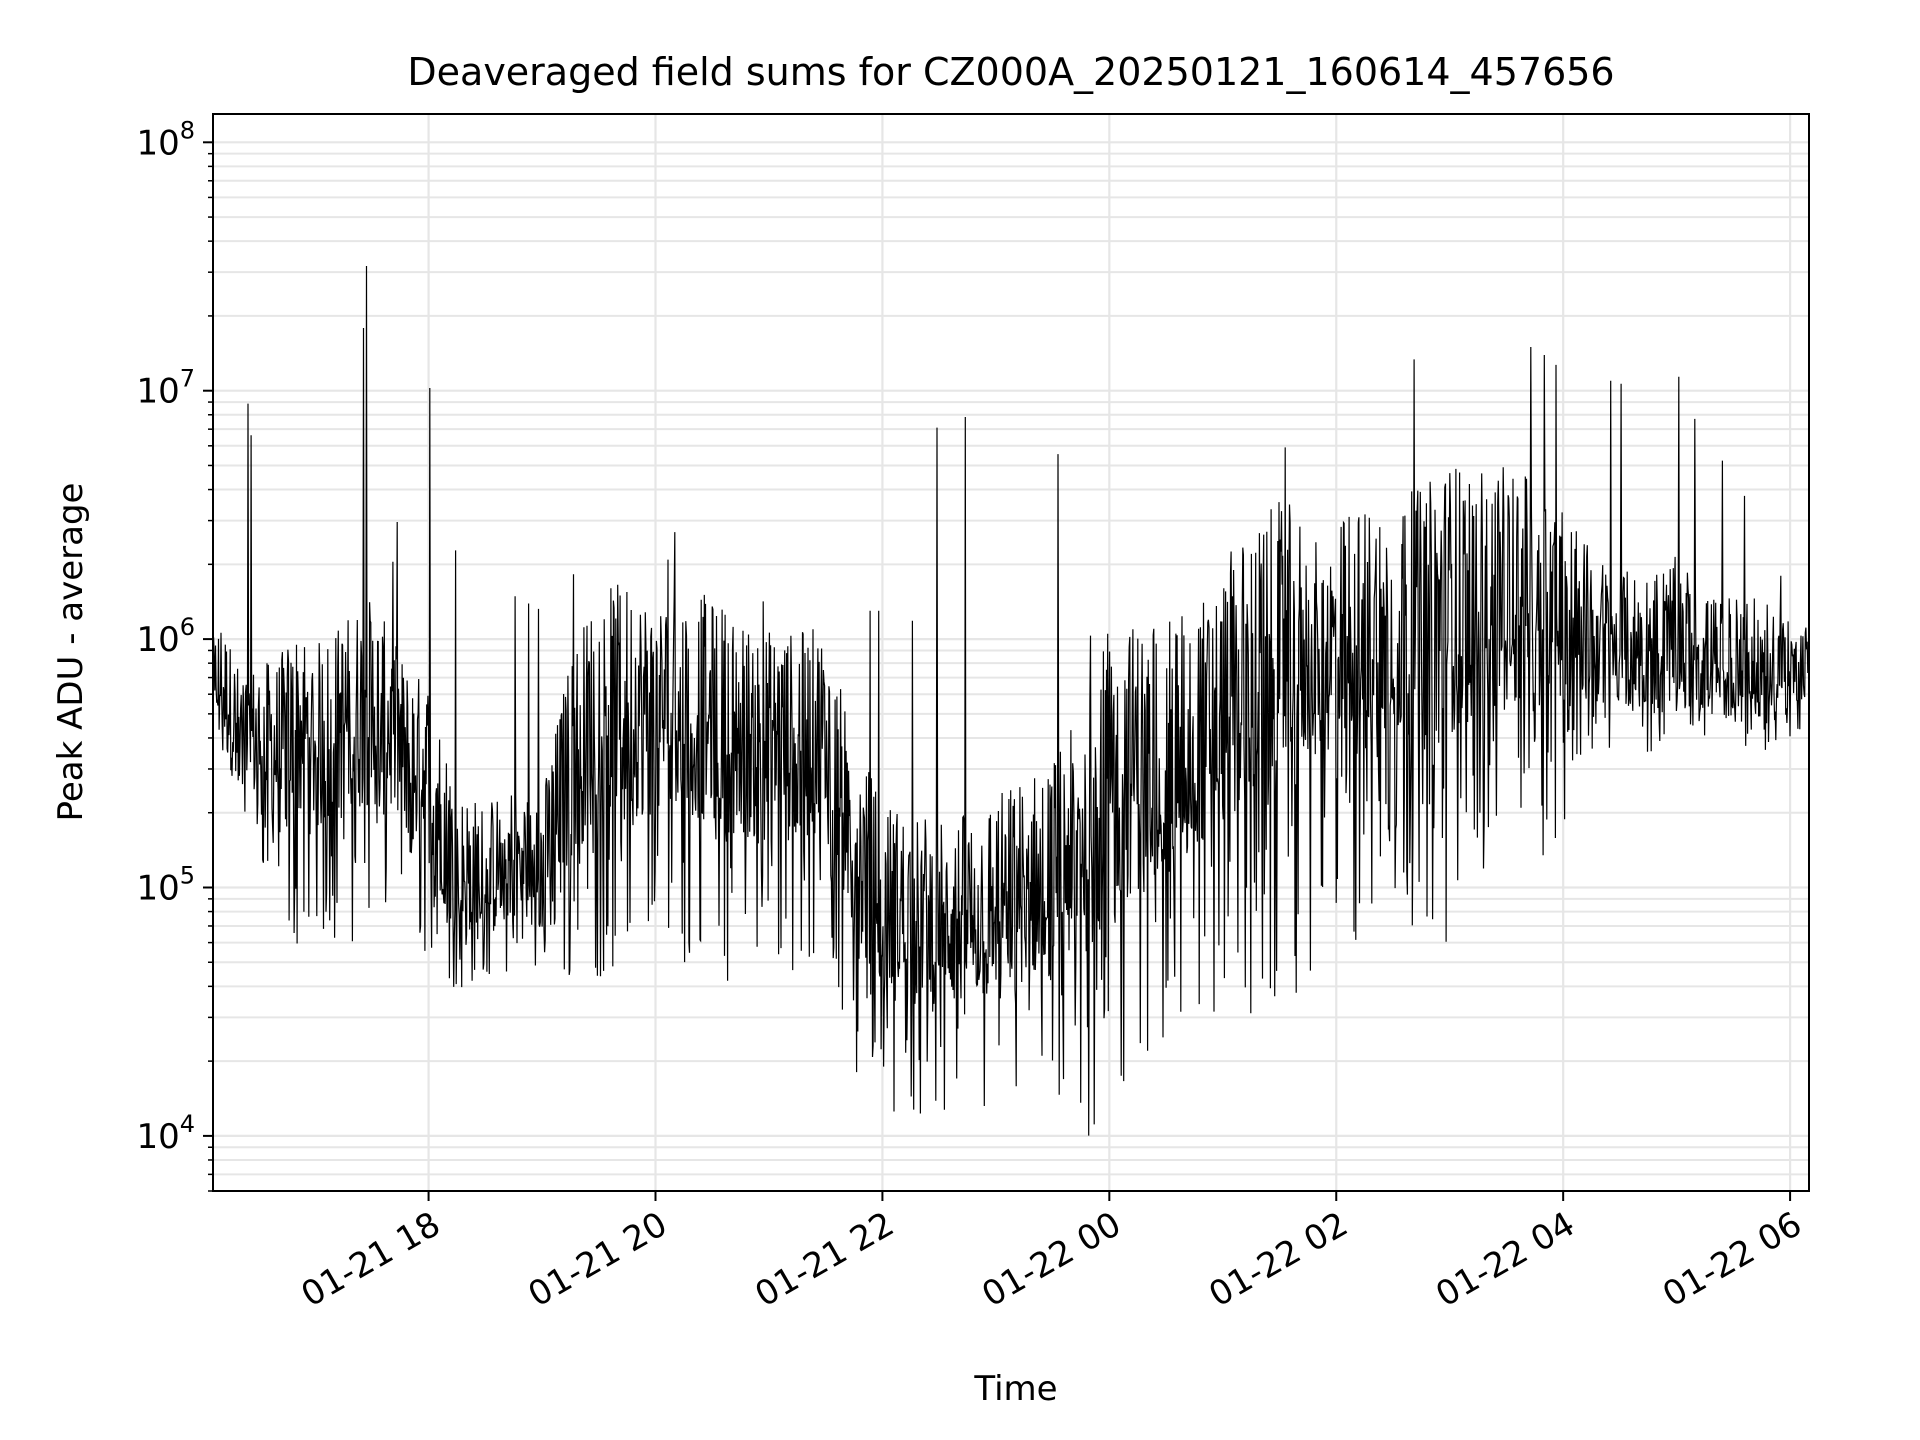 The width and height of the screenshot is (1920, 1440). What do you see at coordinates (1015, 1389) in the screenshot?
I see `x-axis-label: Time` at bounding box center [1015, 1389].